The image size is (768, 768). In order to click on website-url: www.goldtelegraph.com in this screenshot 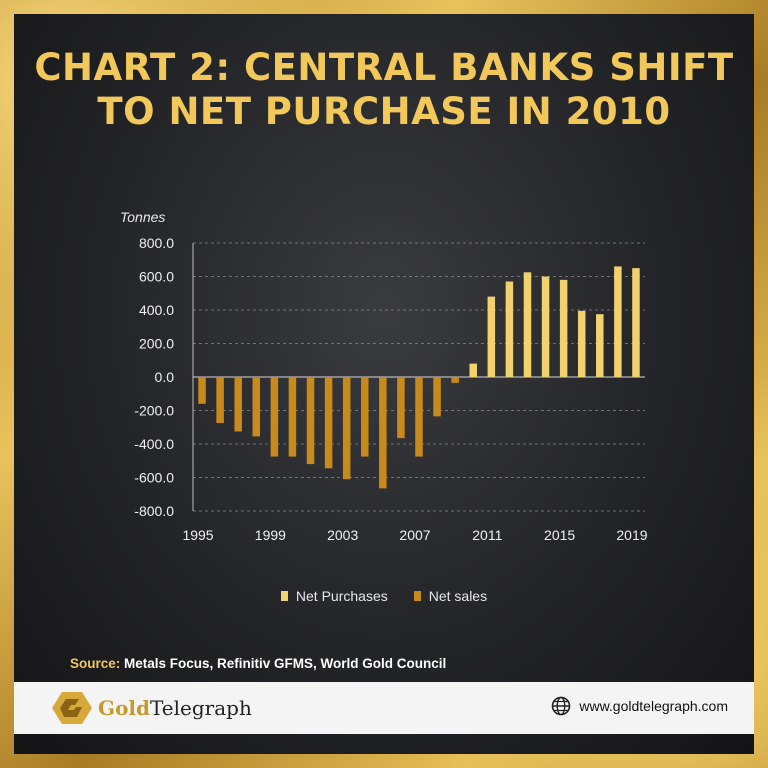, I will do `click(653, 706)`.